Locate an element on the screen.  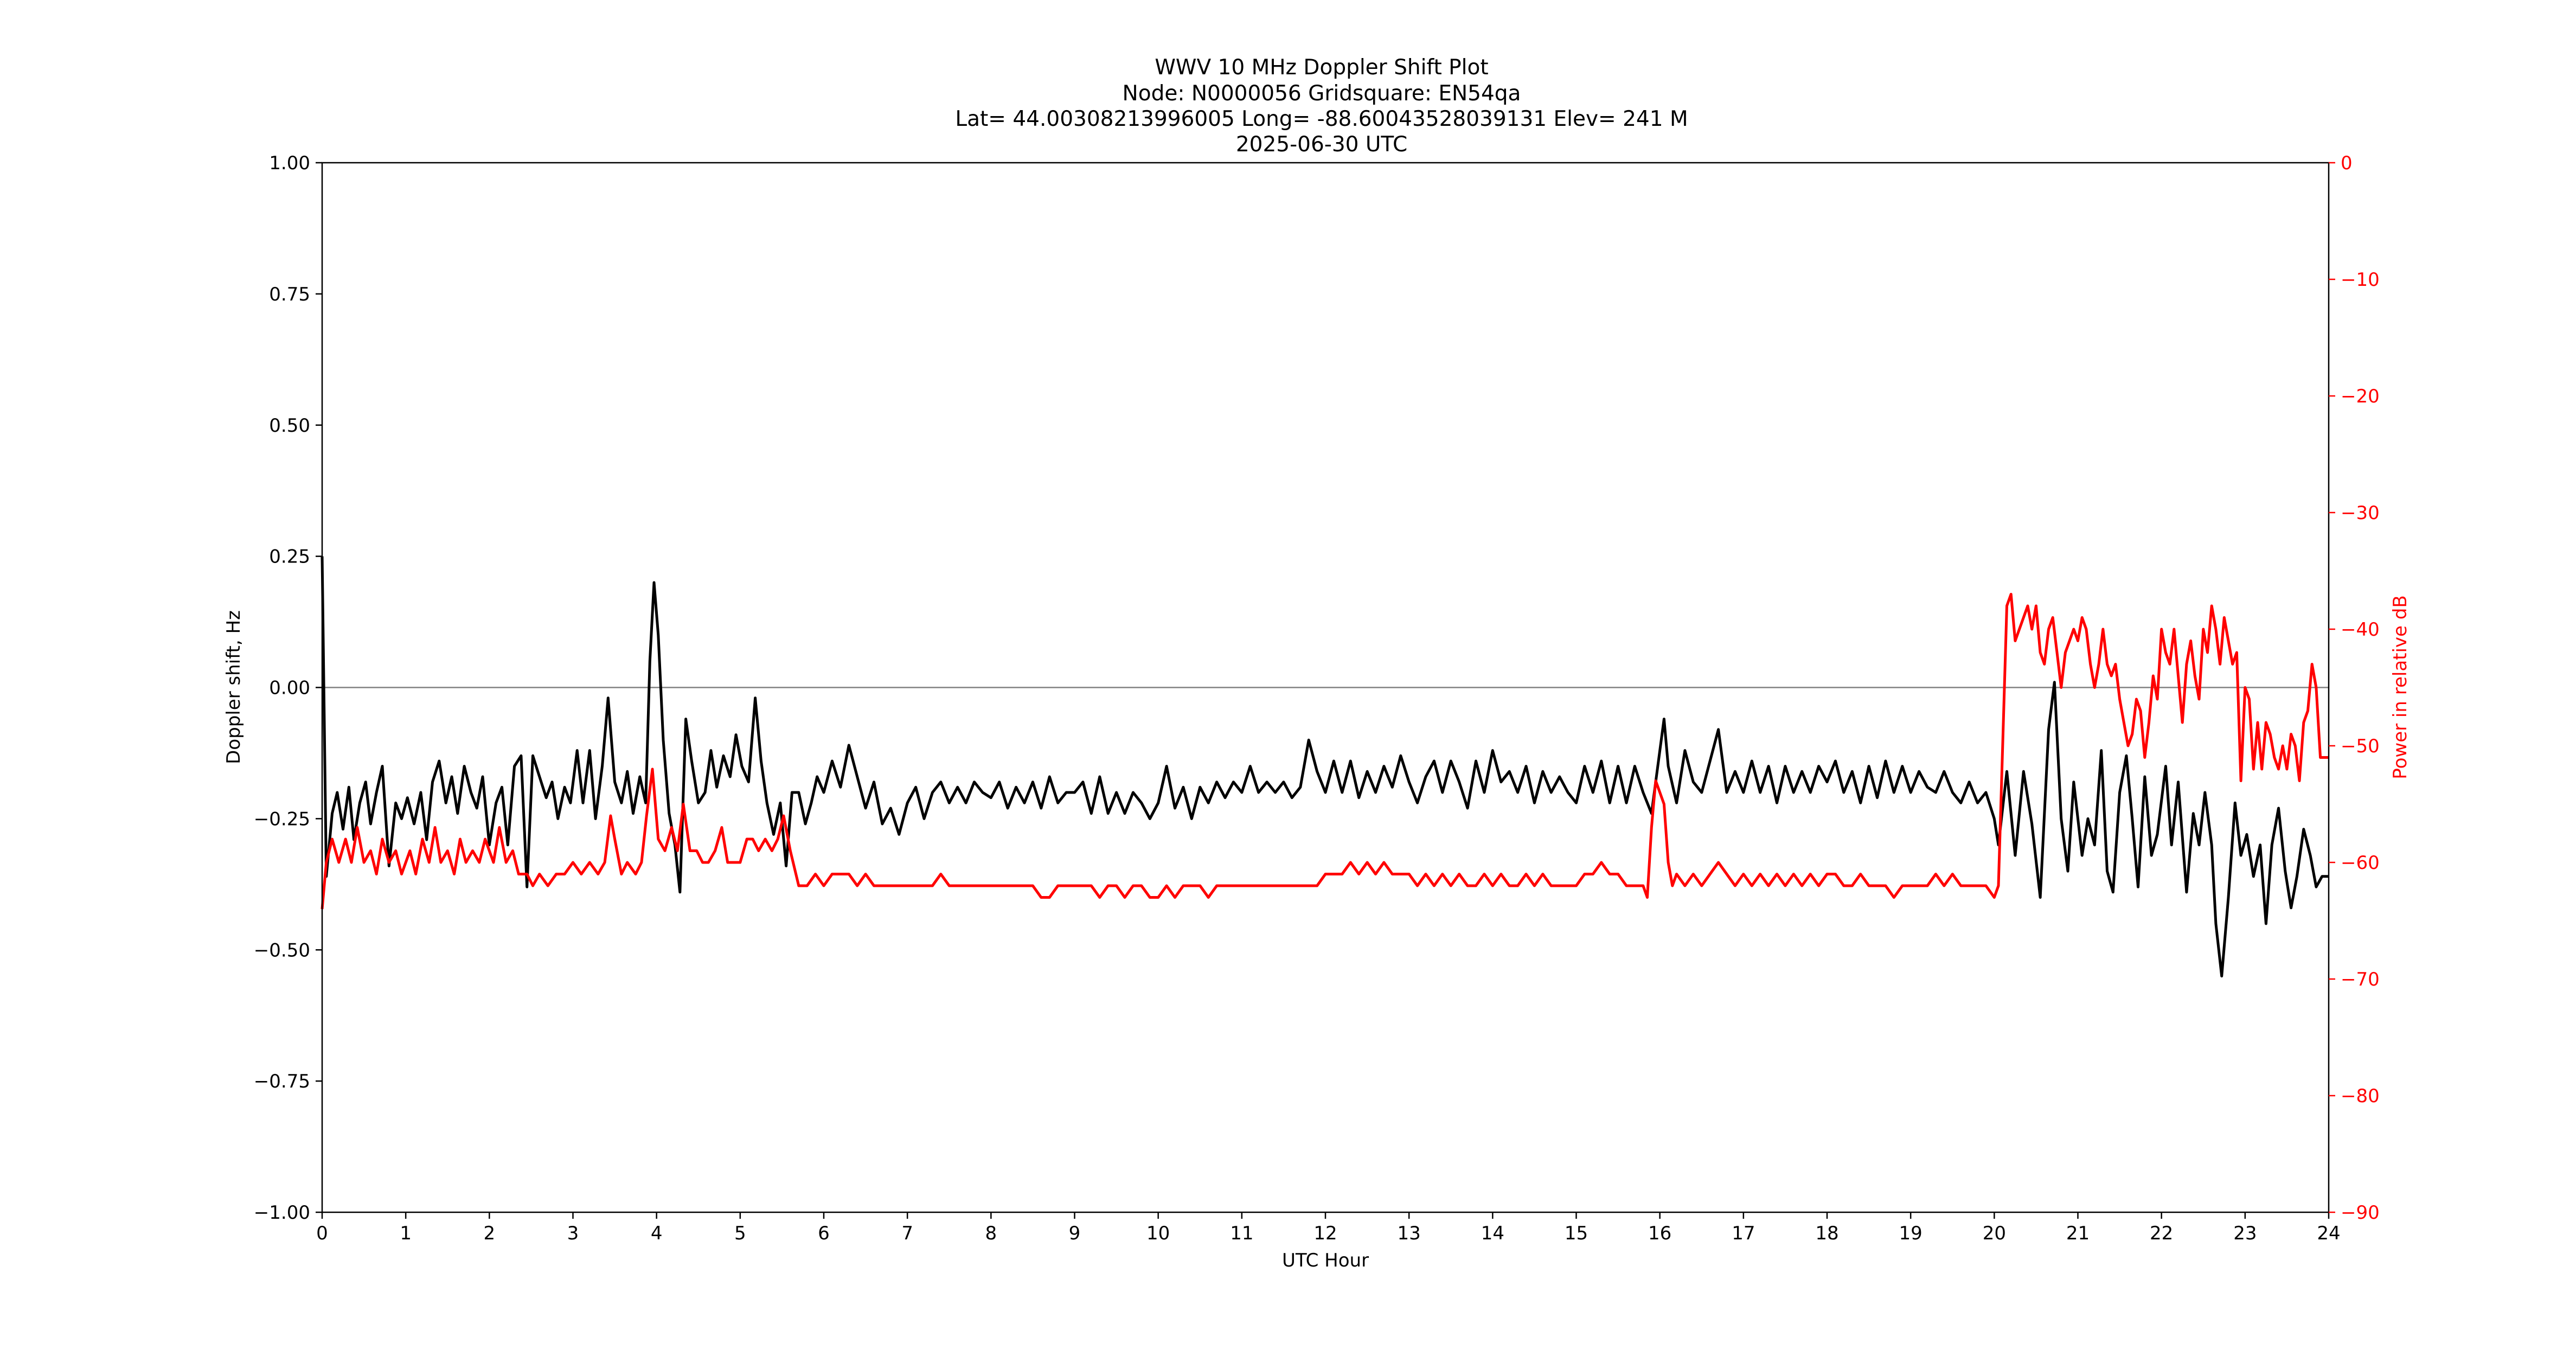
x-tick-label: 19 is located at coordinates (1911, 1233).